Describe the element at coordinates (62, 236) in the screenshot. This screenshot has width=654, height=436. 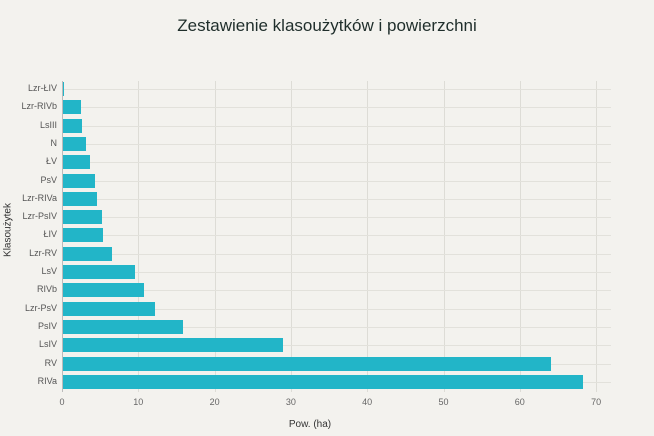
I see `y-axis-line` at that location.